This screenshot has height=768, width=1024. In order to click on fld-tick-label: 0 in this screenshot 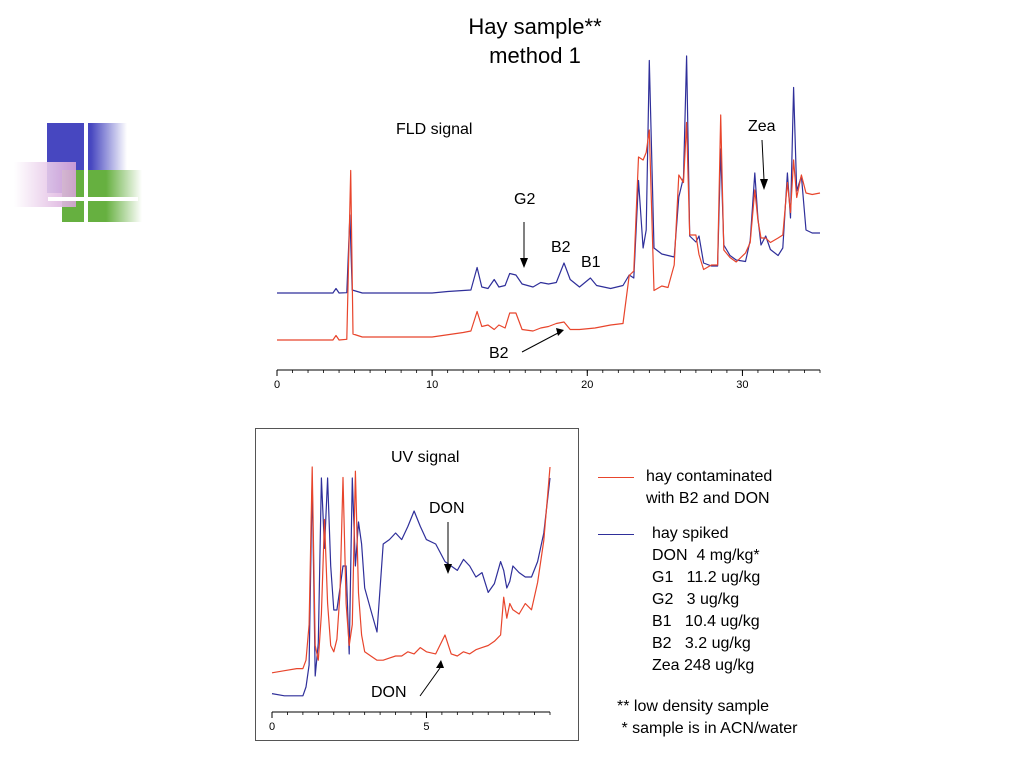, I will do `click(277, 385)`.